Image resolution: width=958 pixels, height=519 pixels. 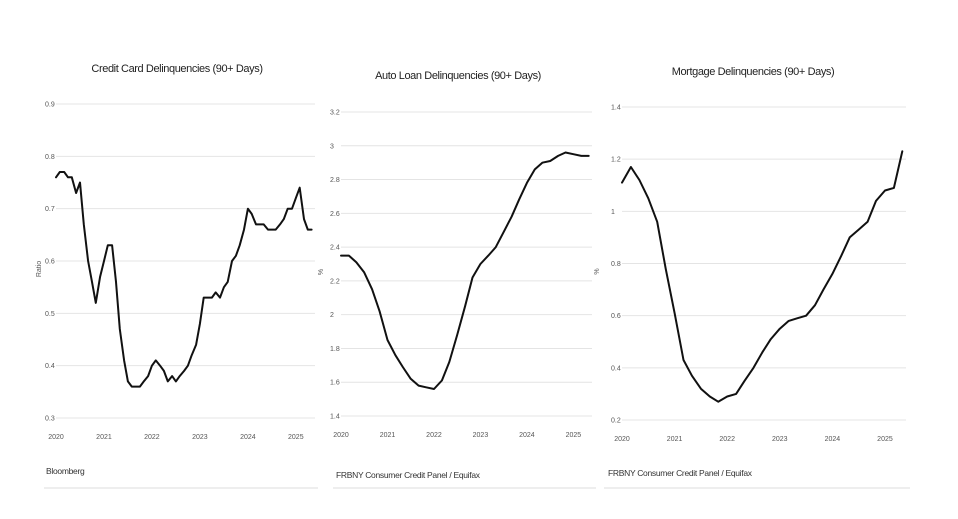 I want to click on y-tick-label: 2.2, so click(x=335, y=281).